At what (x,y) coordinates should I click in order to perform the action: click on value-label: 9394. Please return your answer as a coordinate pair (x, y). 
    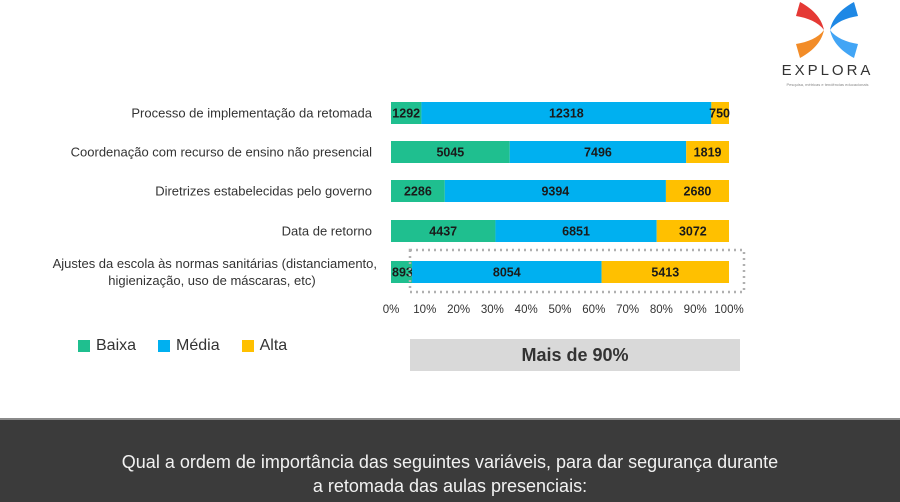
    Looking at the image, I should click on (555, 192).